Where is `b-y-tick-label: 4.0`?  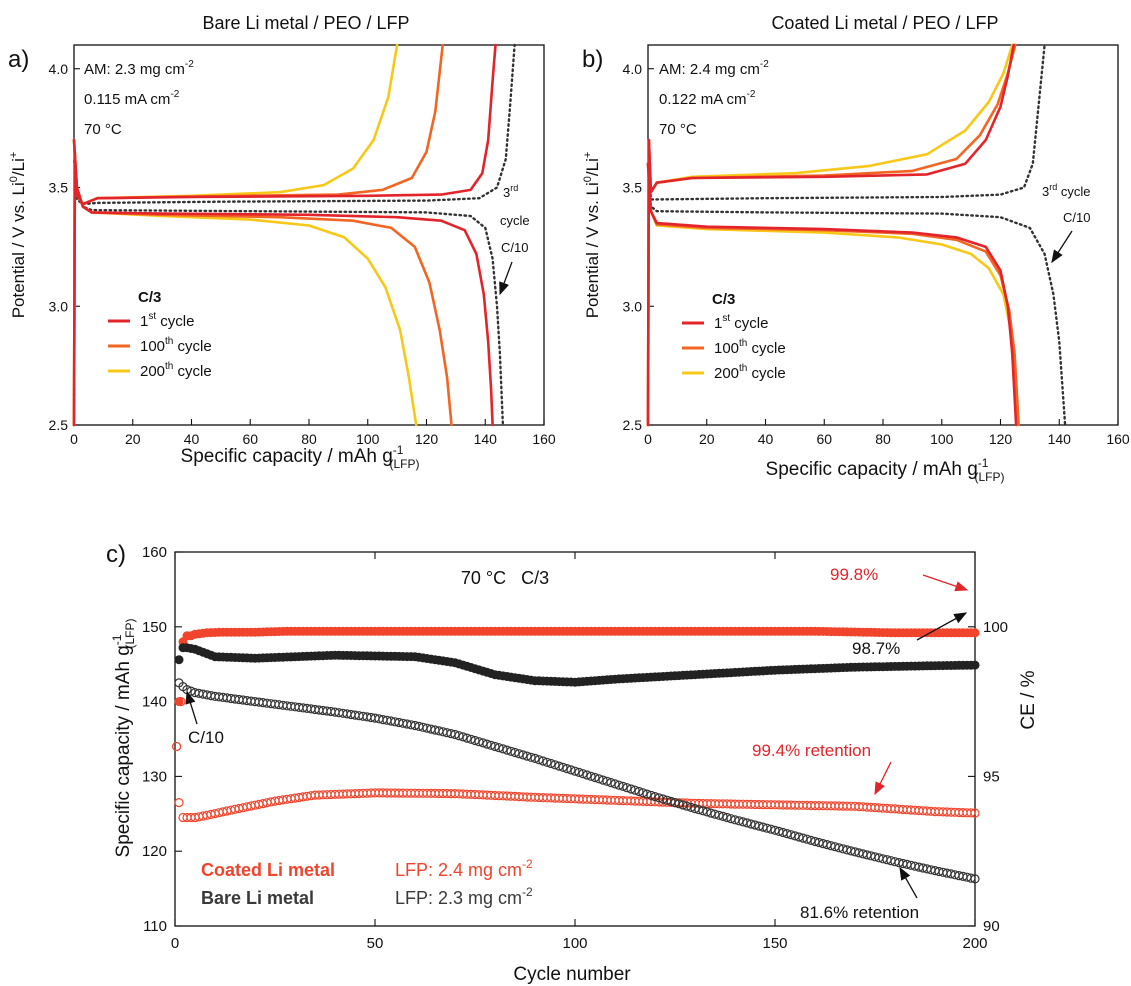 b-y-tick-label: 4.0 is located at coordinates (633, 69).